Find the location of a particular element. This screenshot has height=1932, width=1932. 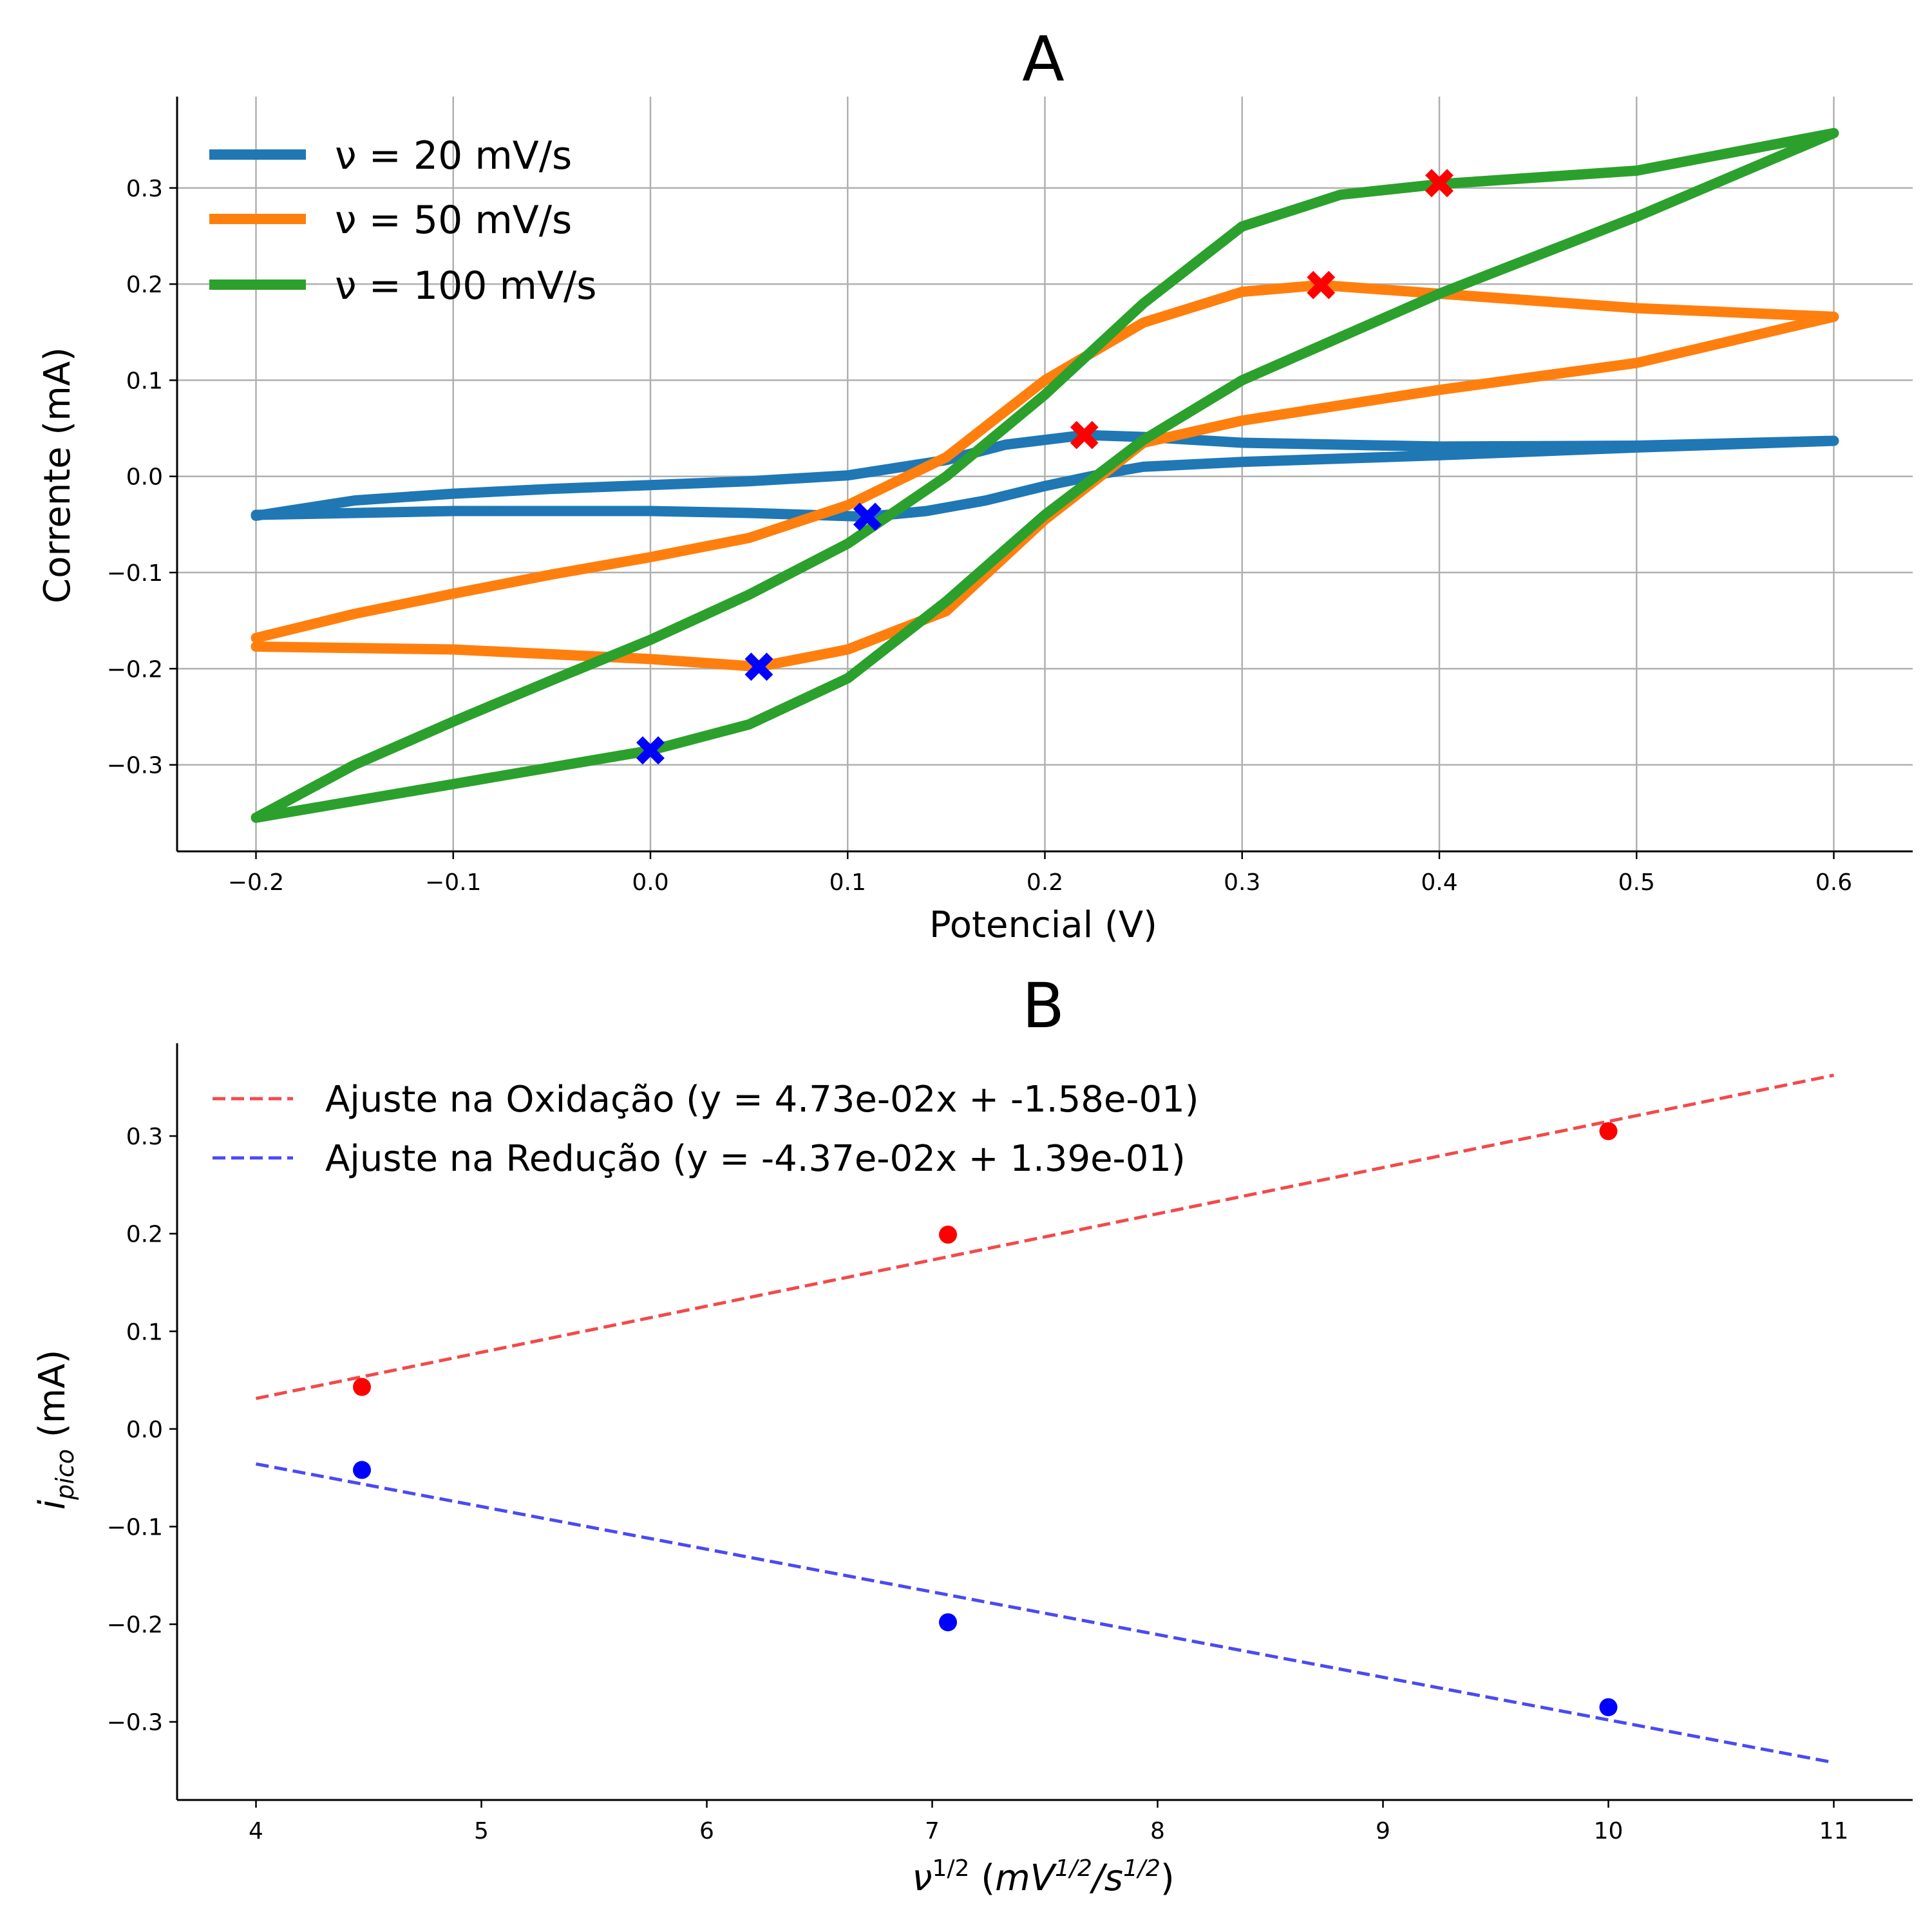

panel-a-y-tick-label: 0.1 is located at coordinates (144, 381).